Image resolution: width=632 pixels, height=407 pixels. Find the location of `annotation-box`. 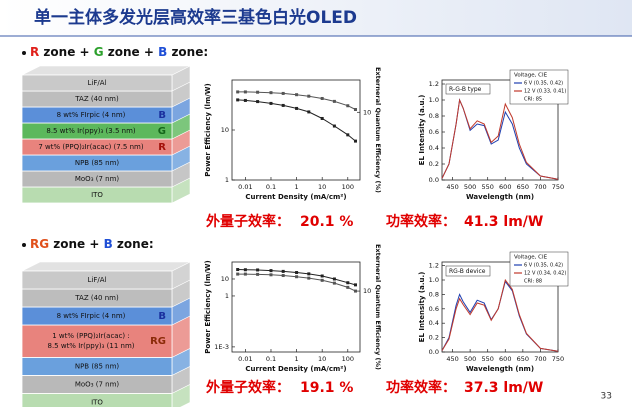

annotation-box is located at coordinates (468, 89).